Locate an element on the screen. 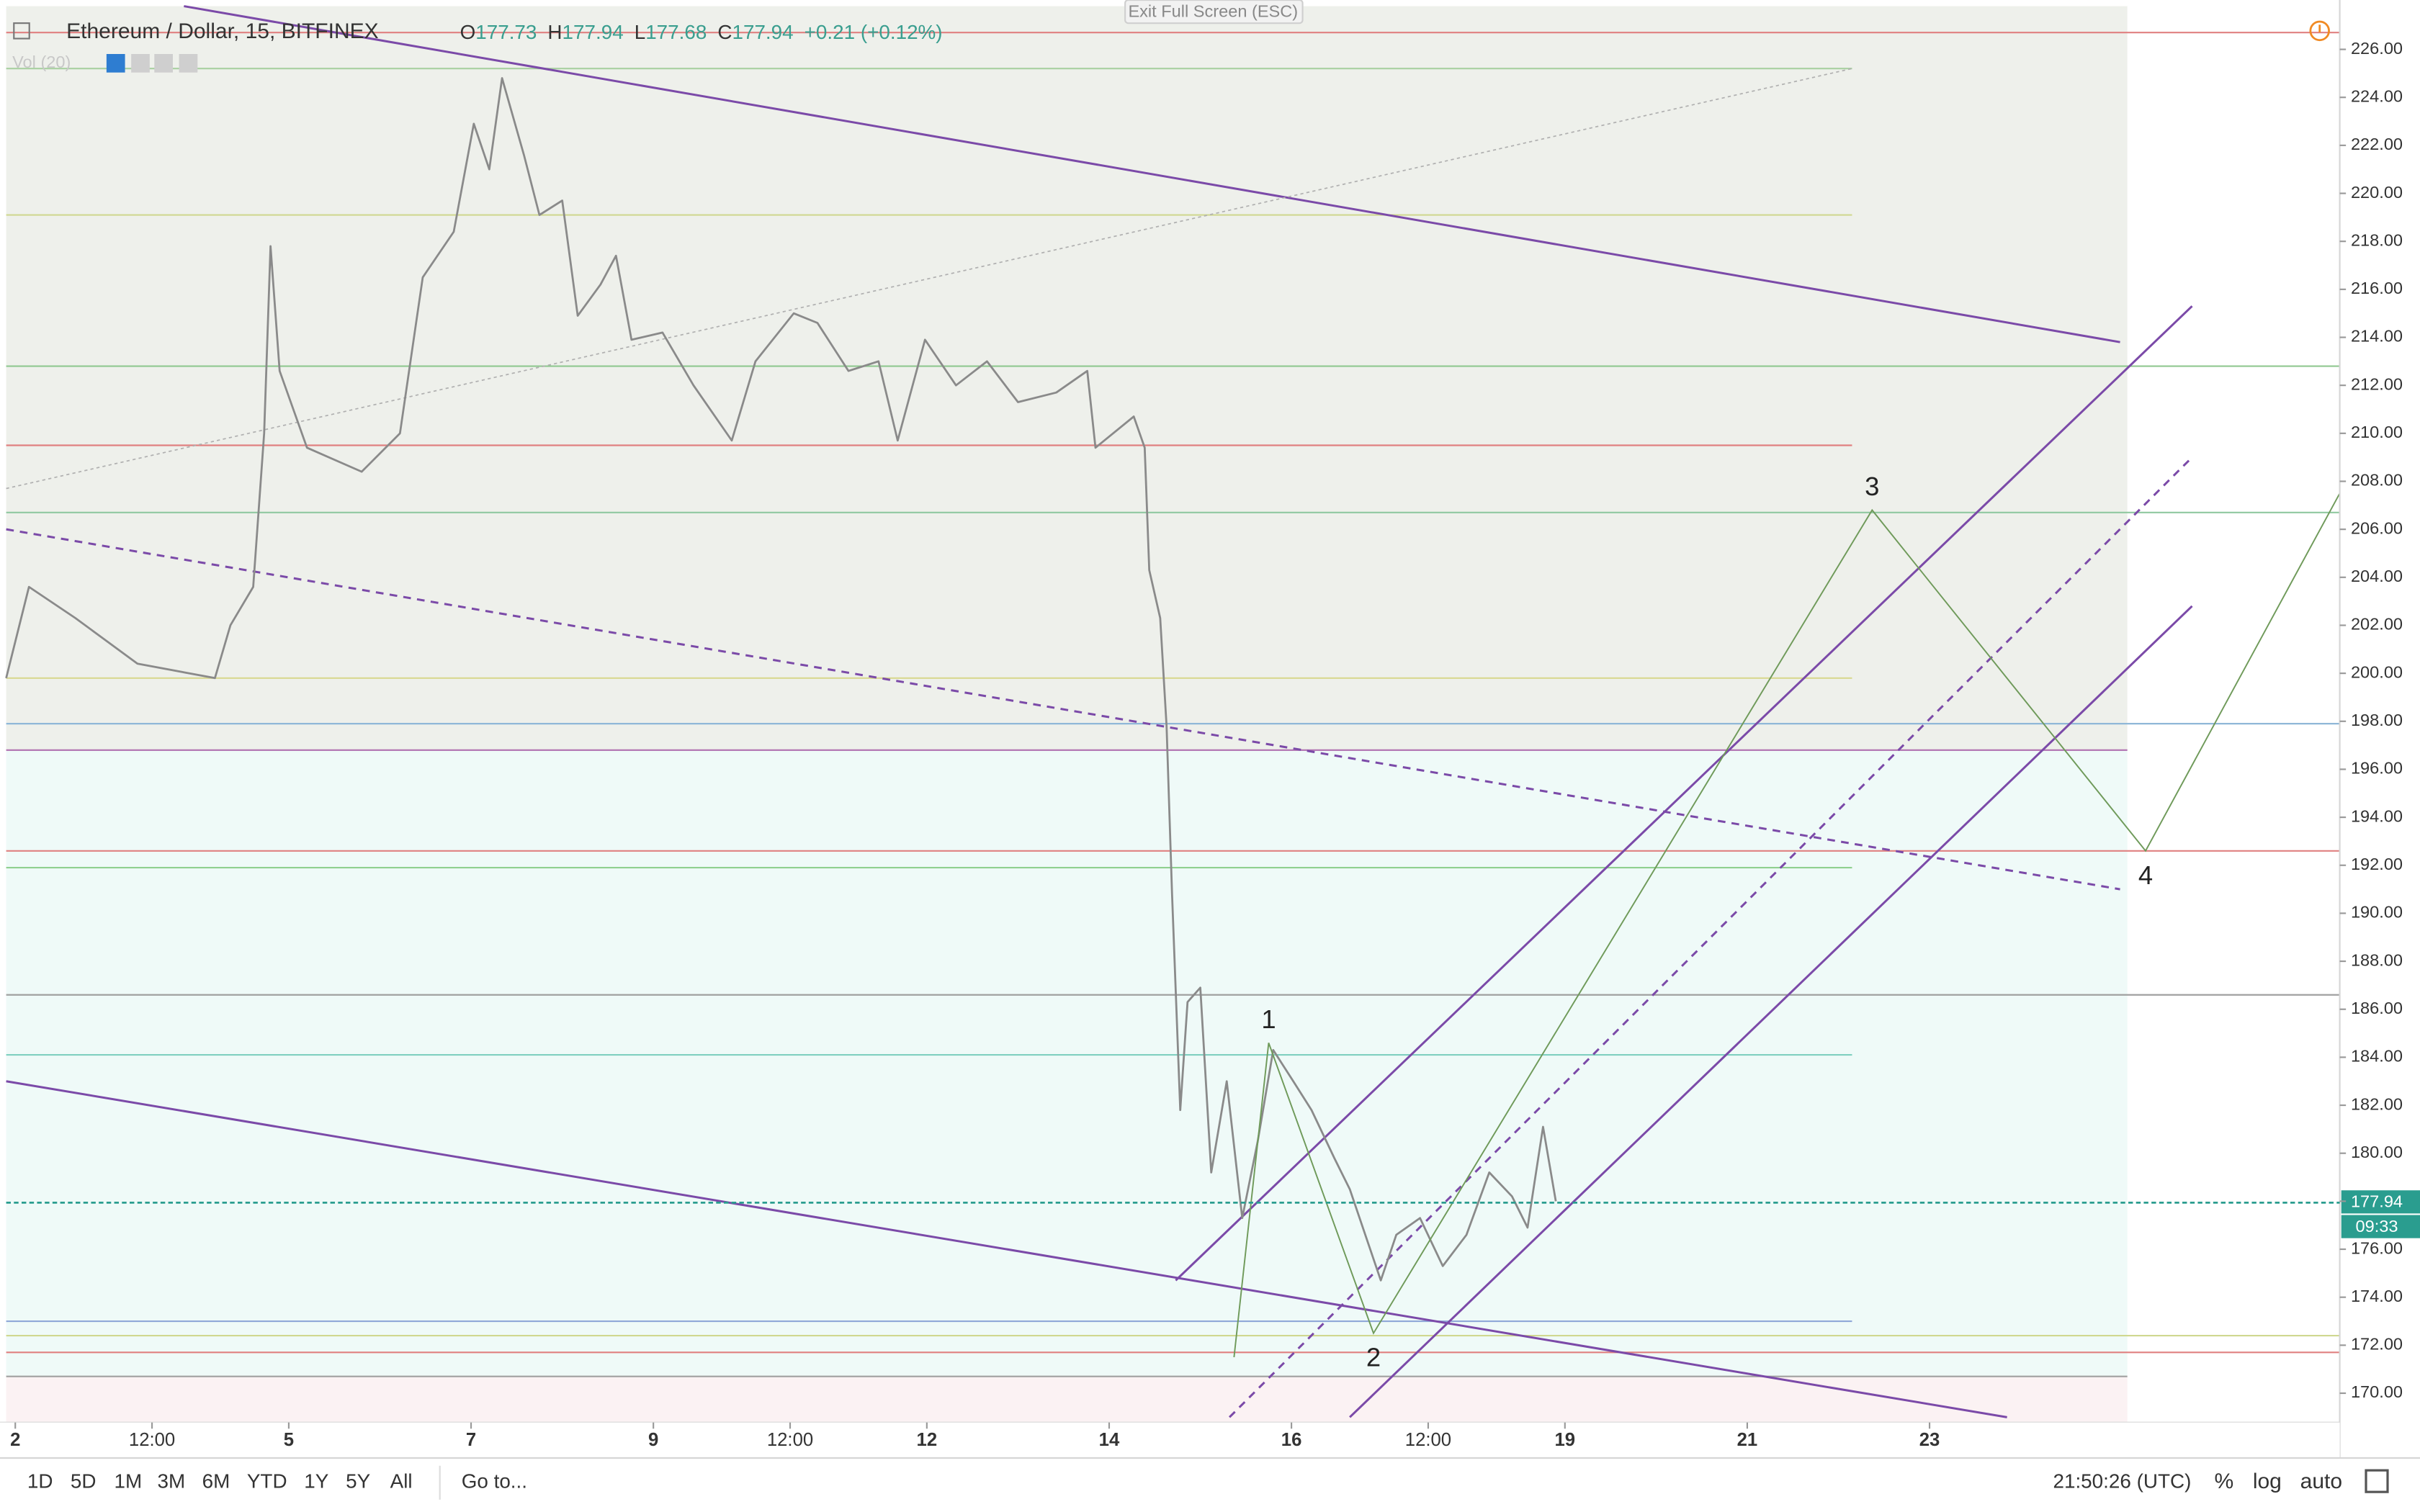 The height and width of the screenshot is (1512, 2420). range-button: 1Y is located at coordinates (316, 1481).